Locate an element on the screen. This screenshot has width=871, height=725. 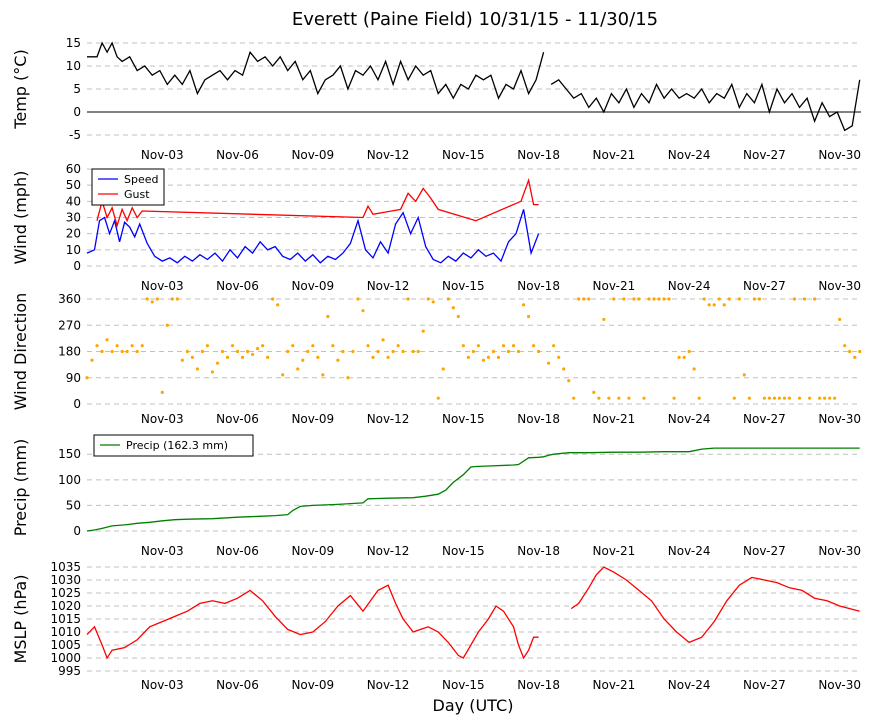
y-tick-label: 30 is located at coordinates (73, 218).